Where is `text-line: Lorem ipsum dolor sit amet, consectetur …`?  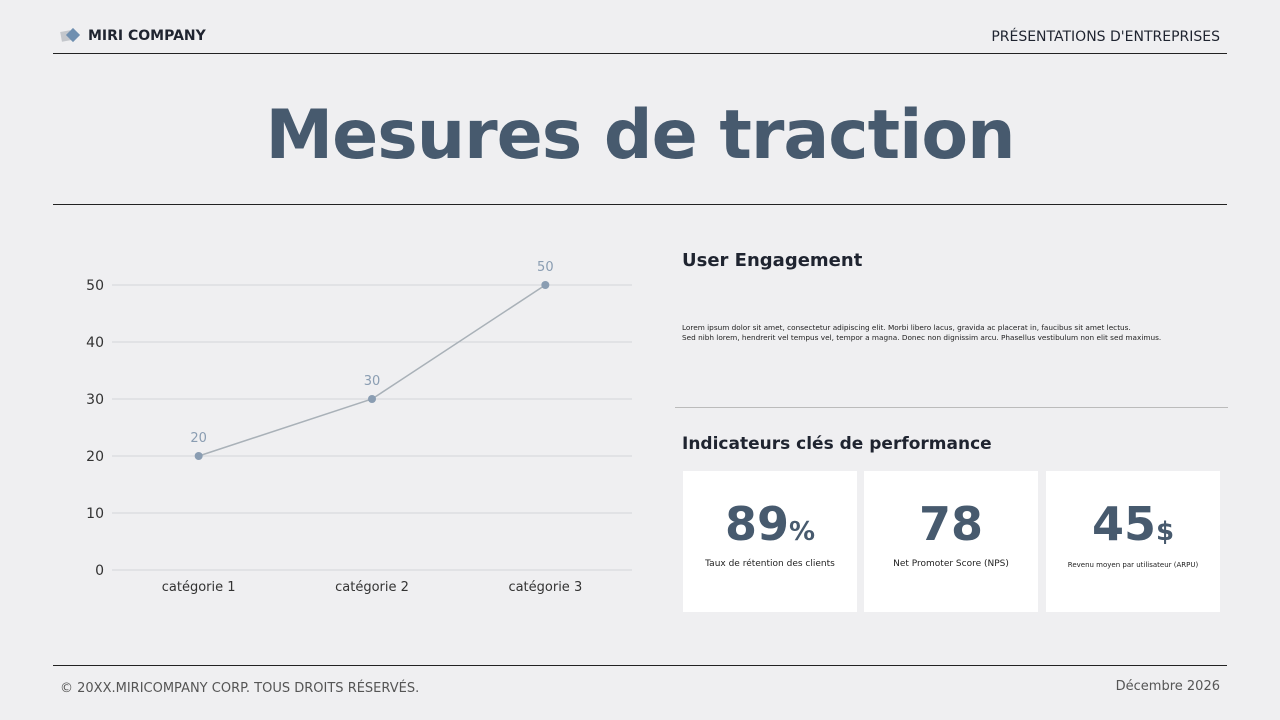 text-line: Lorem ipsum dolor sit amet, consectetur … is located at coordinates (906, 327).